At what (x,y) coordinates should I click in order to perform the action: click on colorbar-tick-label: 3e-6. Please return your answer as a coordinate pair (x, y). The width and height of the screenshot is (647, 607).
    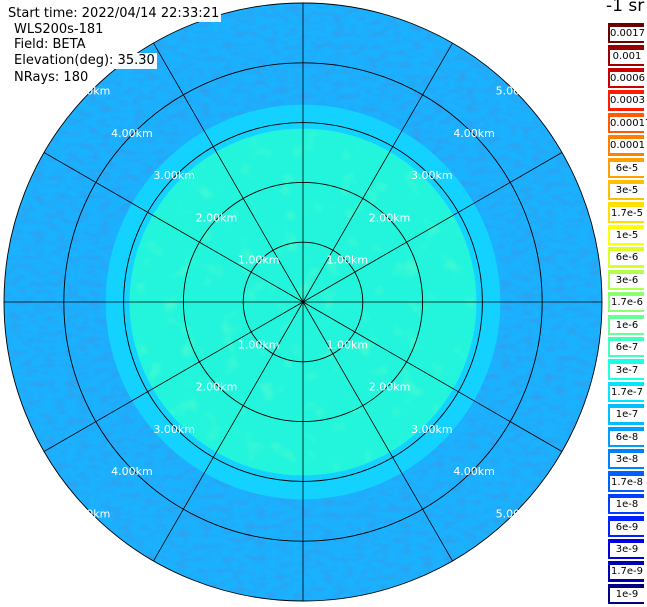
    Looking at the image, I should click on (627, 280).